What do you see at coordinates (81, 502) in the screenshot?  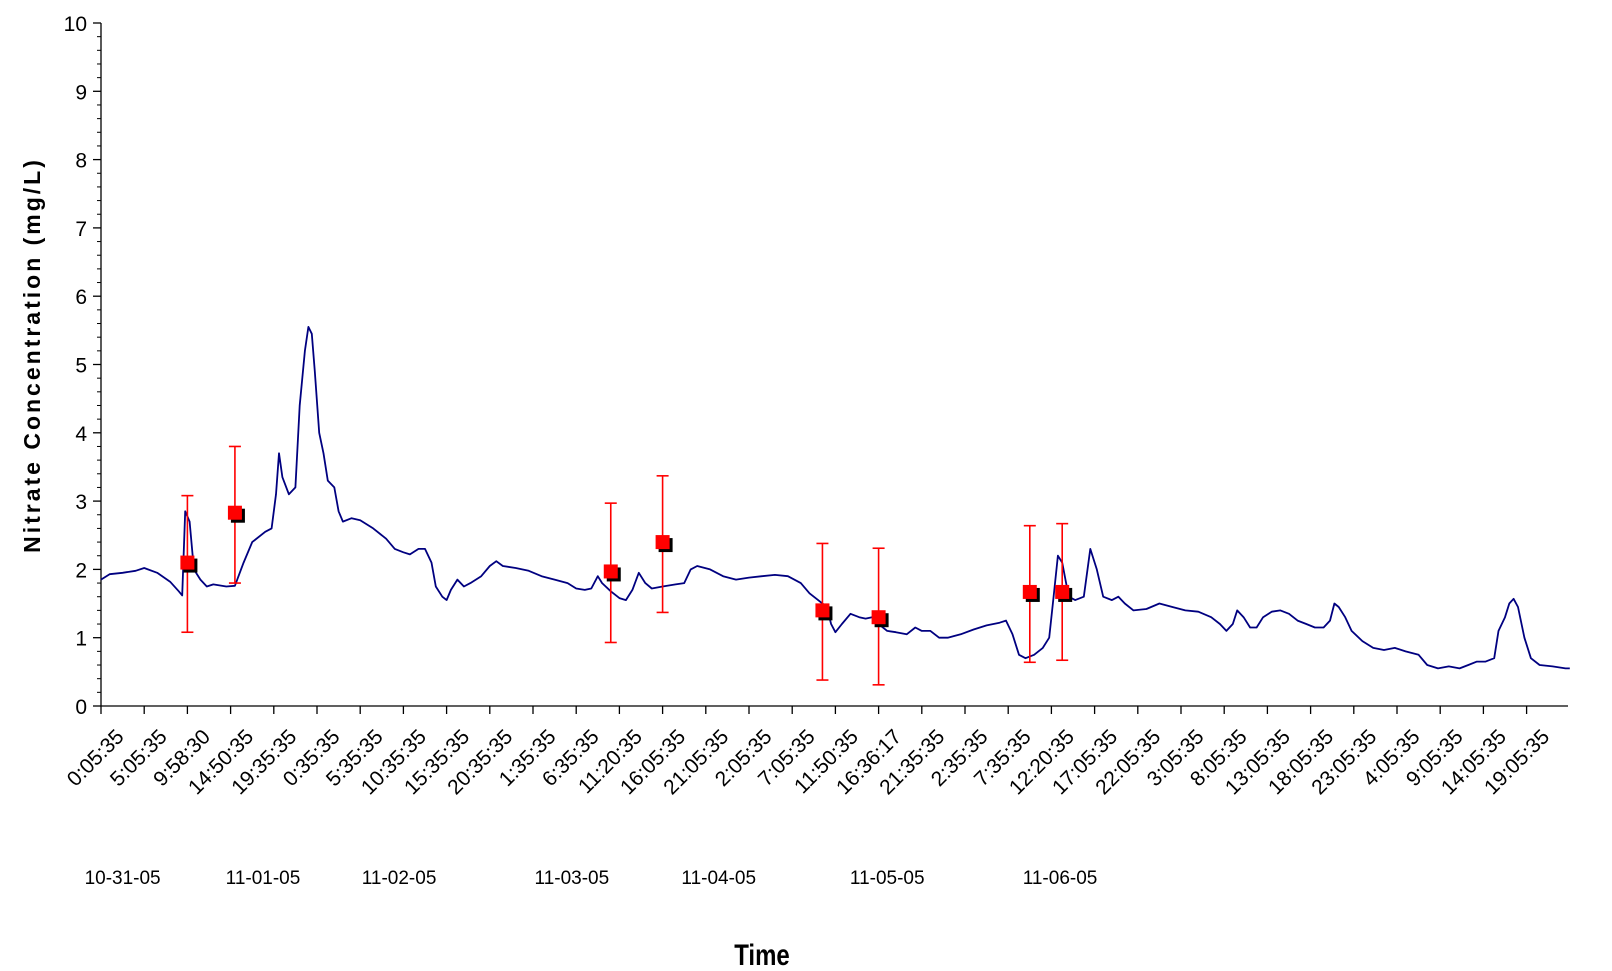 I see `y-tick-label: 3` at bounding box center [81, 502].